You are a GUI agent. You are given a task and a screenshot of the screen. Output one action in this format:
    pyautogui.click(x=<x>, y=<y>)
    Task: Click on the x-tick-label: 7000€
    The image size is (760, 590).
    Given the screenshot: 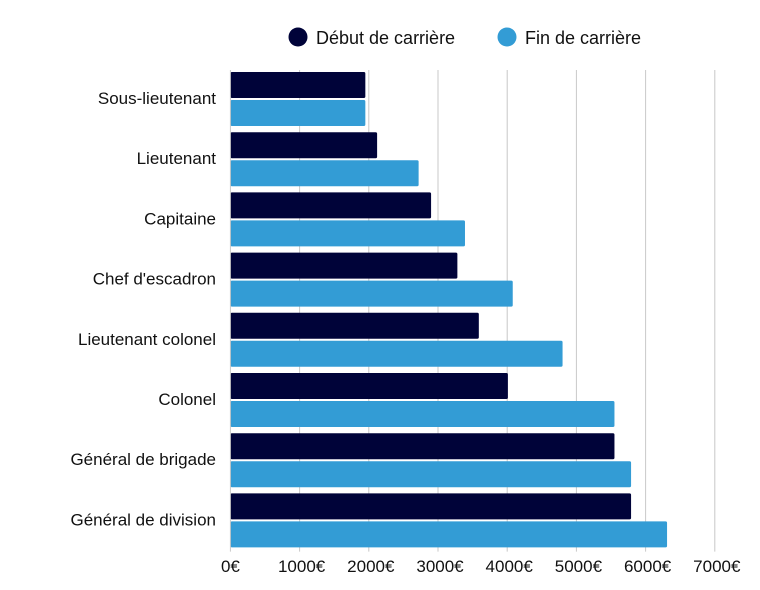 What is the action you would take?
    pyautogui.click(x=717, y=566)
    